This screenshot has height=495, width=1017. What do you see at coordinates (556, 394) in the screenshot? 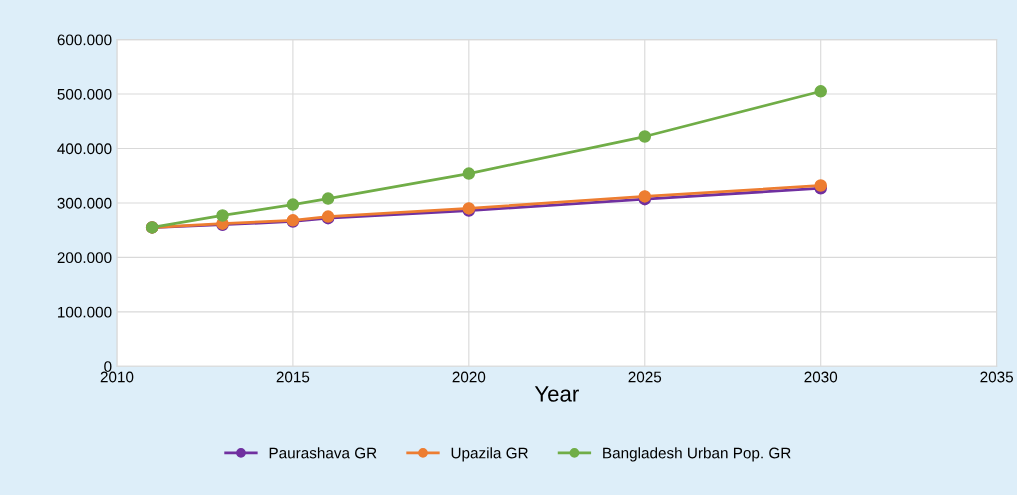
I see `x-axis-title: Year` at bounding box center [556, 394].